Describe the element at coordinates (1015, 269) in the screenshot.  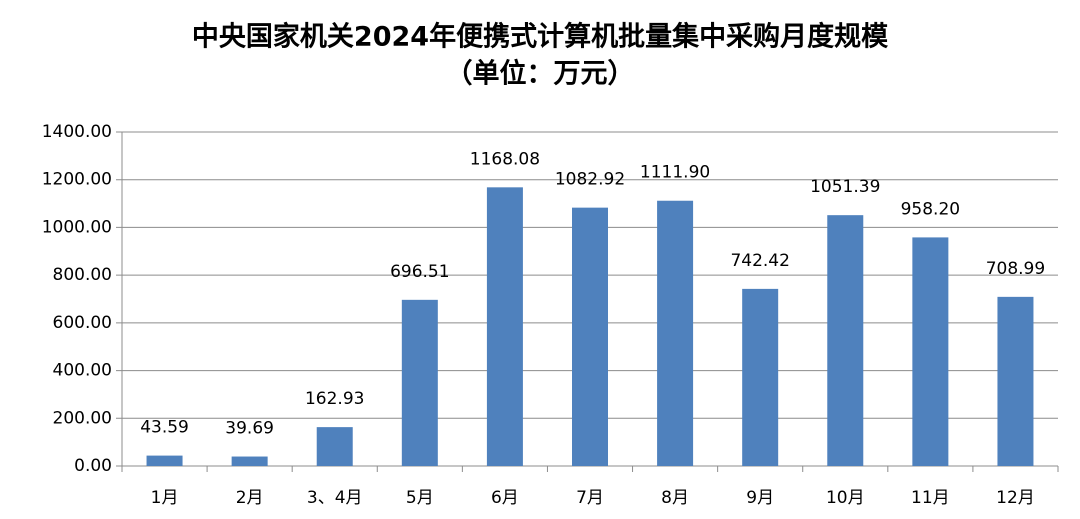
I see `data-label: 708.99` at that location.